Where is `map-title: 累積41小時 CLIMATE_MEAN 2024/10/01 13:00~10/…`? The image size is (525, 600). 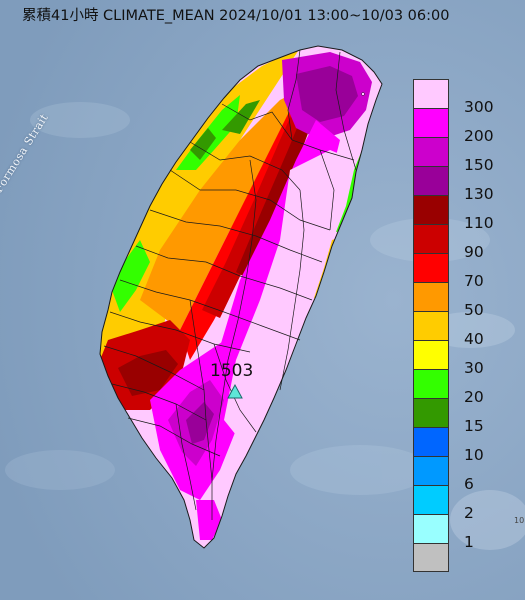
map-title: 累積41小時 CLIMATE_MEAN 2024/10/01 13:00~10/… is located at coordinates (236, 16).